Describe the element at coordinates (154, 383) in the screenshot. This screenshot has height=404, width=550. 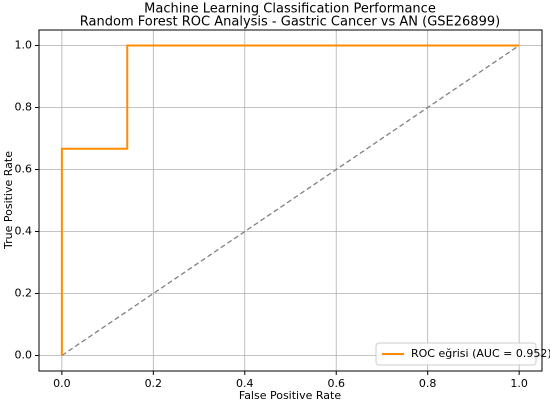
I see `x-tick-label: 0.2` at that location.